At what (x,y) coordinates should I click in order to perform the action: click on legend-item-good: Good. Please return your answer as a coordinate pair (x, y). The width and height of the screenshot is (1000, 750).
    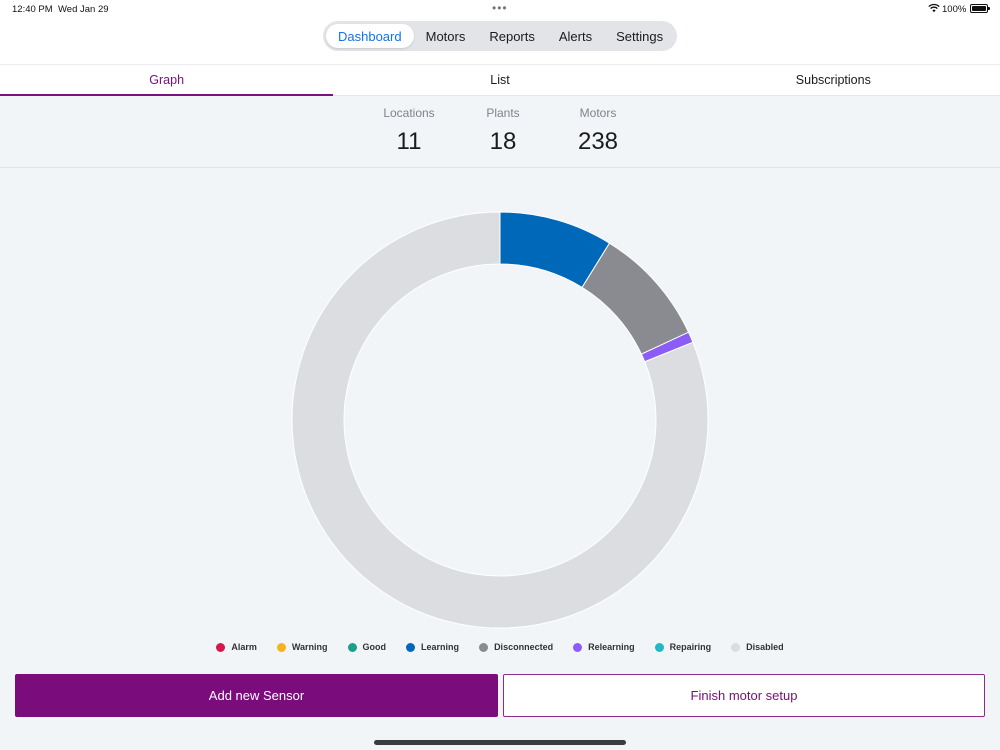
    Looking at the image, I should click on (367, 647).